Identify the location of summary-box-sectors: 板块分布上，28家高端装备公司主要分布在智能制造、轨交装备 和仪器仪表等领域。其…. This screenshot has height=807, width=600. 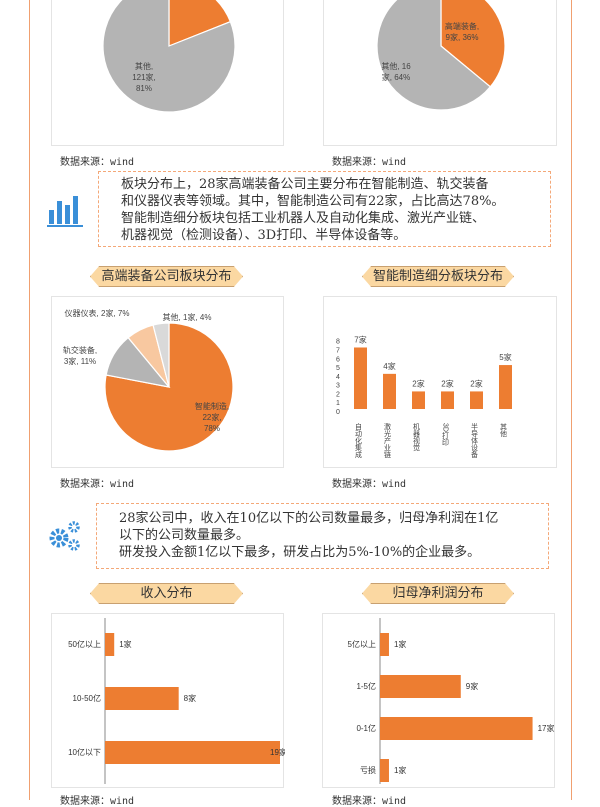
(324, 209).